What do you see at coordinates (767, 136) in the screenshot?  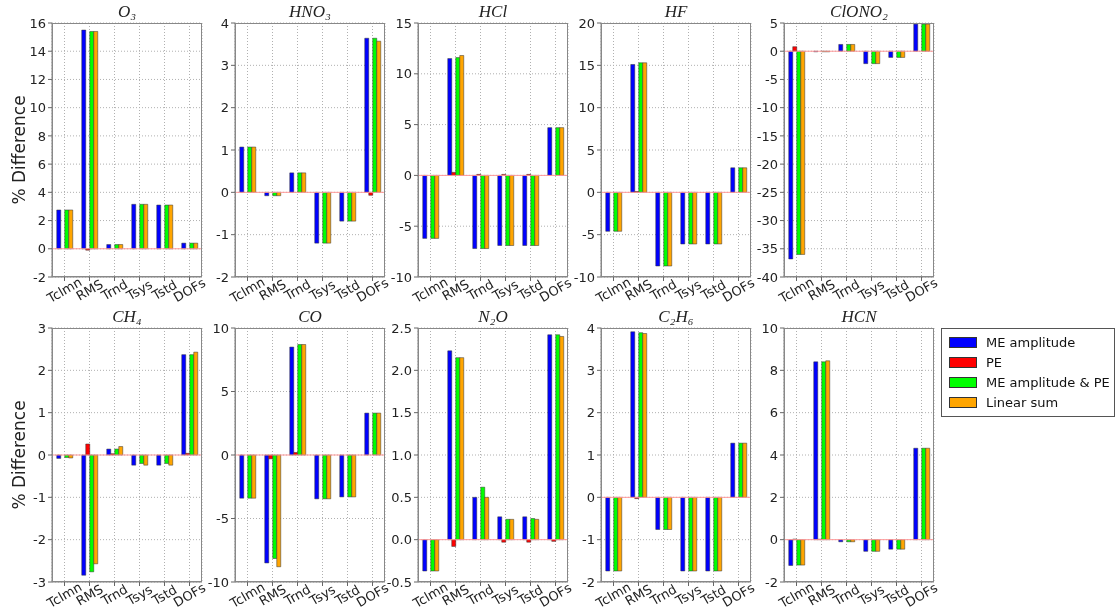 I see `y-tick-label: -15` at bounding box center [767, 136].